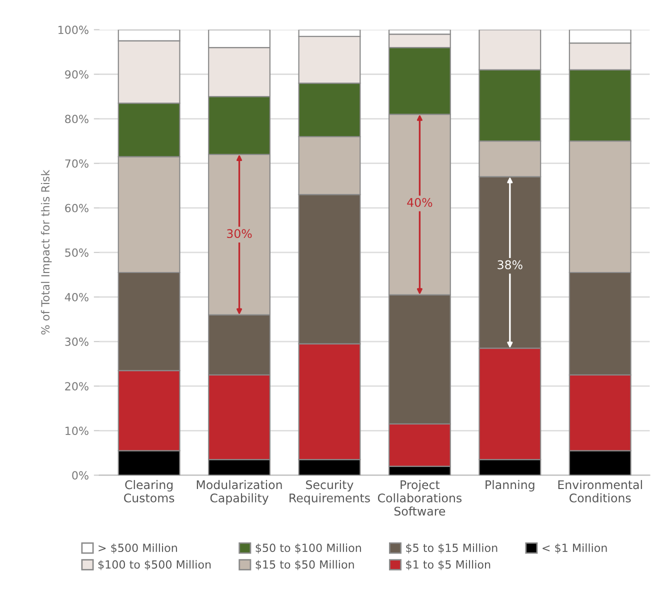  Describe the element at coordinates (76, 208) in the screenshot. I see `y-tick-label: 60%` at that location.